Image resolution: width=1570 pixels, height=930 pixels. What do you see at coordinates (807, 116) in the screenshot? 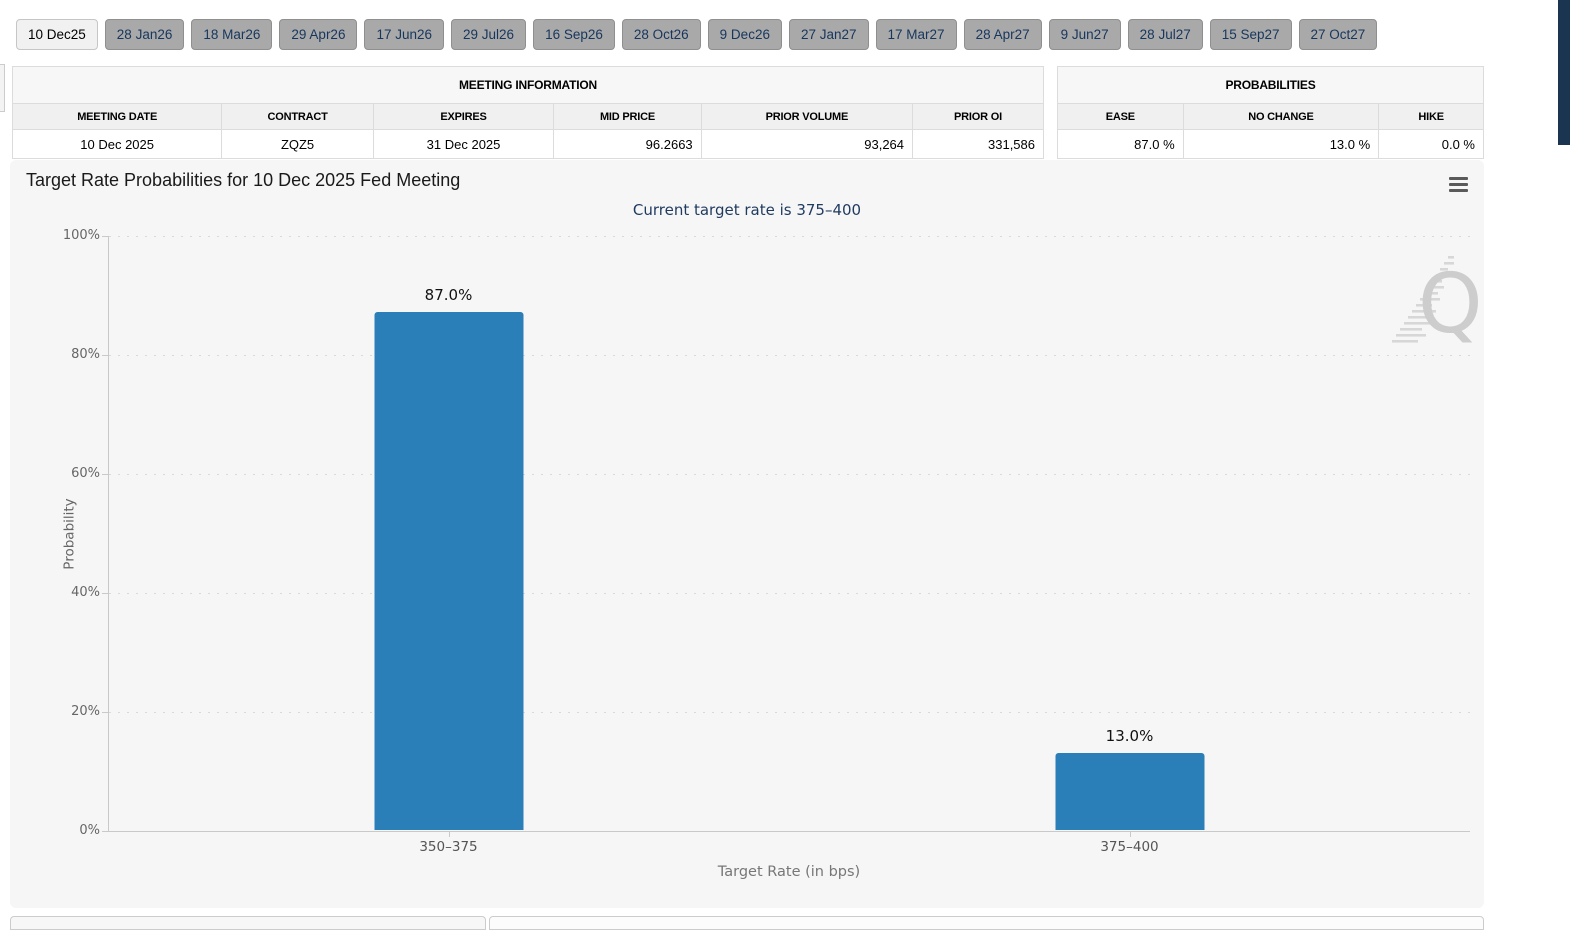
I see `col-prior-volume: PRIOR VOLUME` at bounding box center [807, 116].